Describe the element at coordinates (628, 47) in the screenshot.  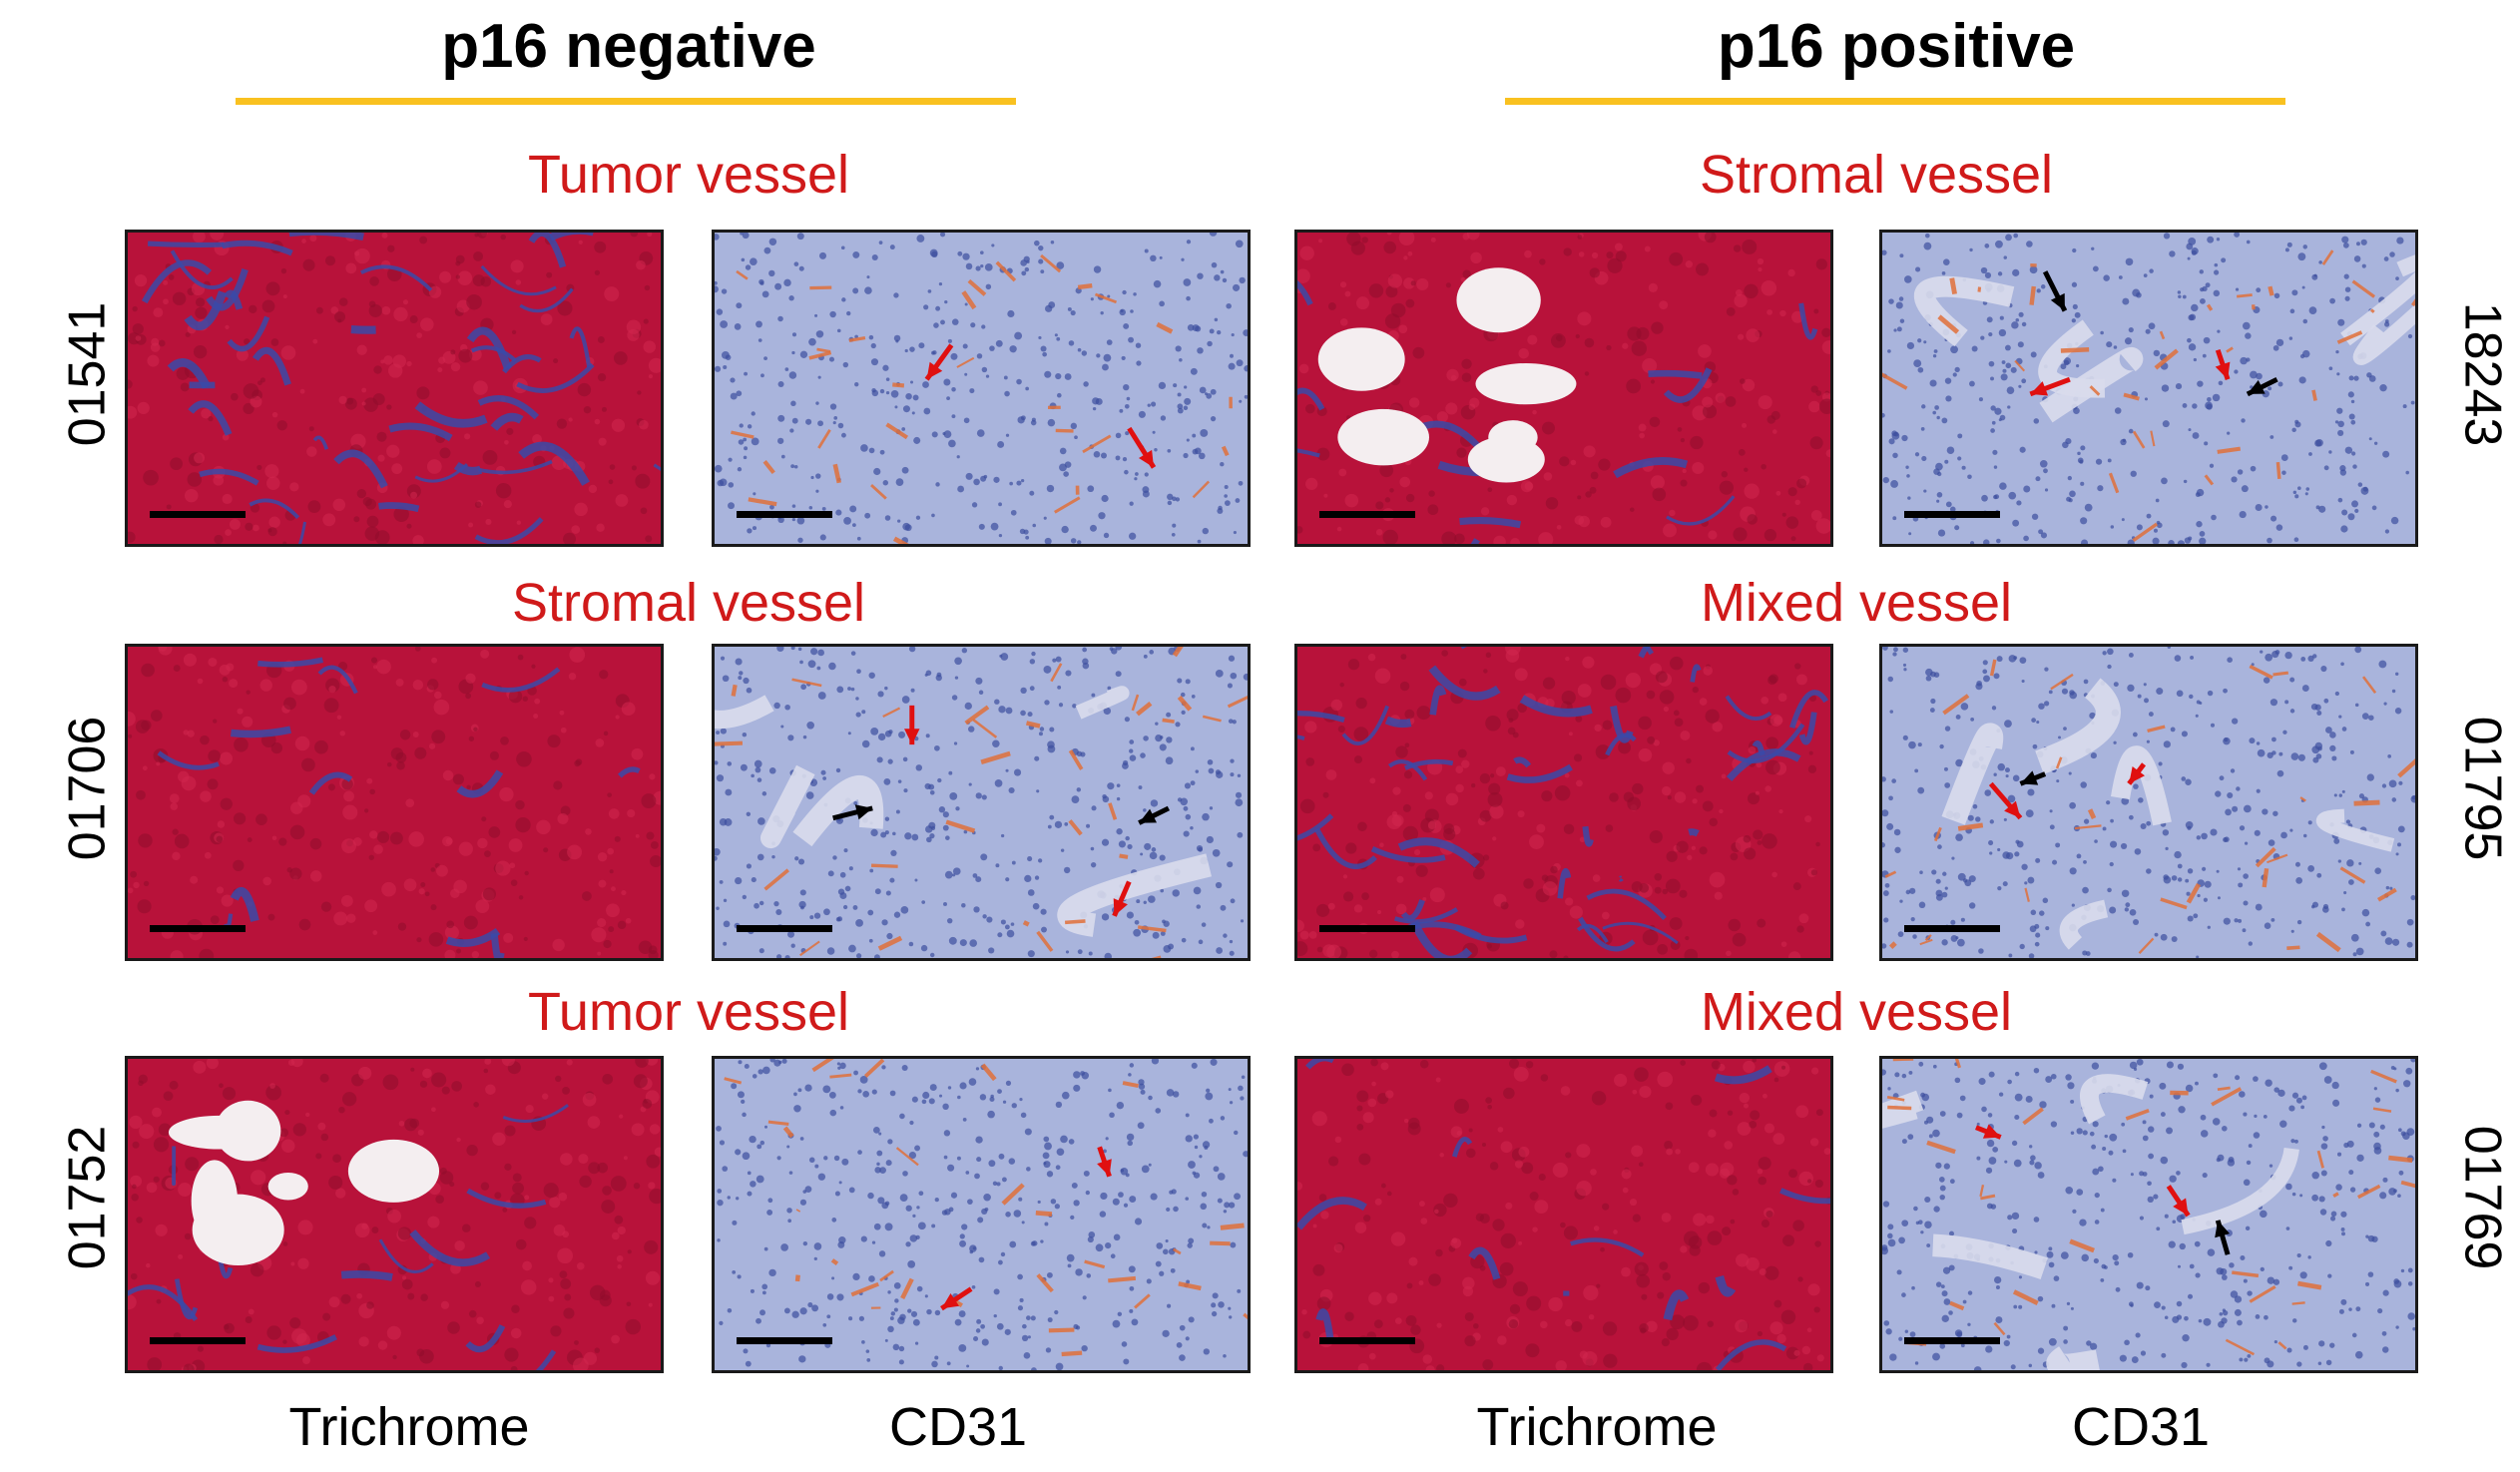
I see `group-title-p16-negative: p16 negative` at that location.